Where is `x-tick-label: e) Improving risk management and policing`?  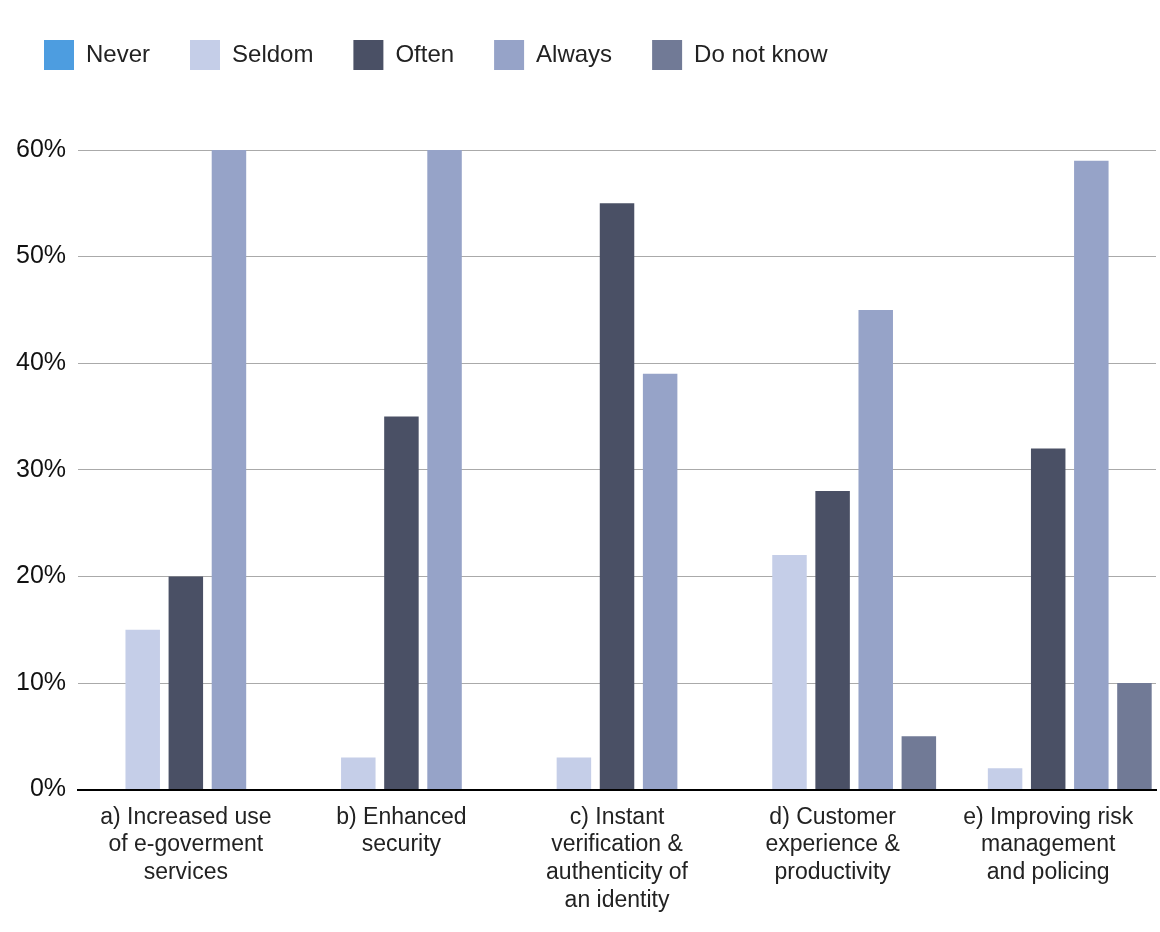 x-tick-label: e) Improving risk management and policing is located at coordinates (1048, 843).